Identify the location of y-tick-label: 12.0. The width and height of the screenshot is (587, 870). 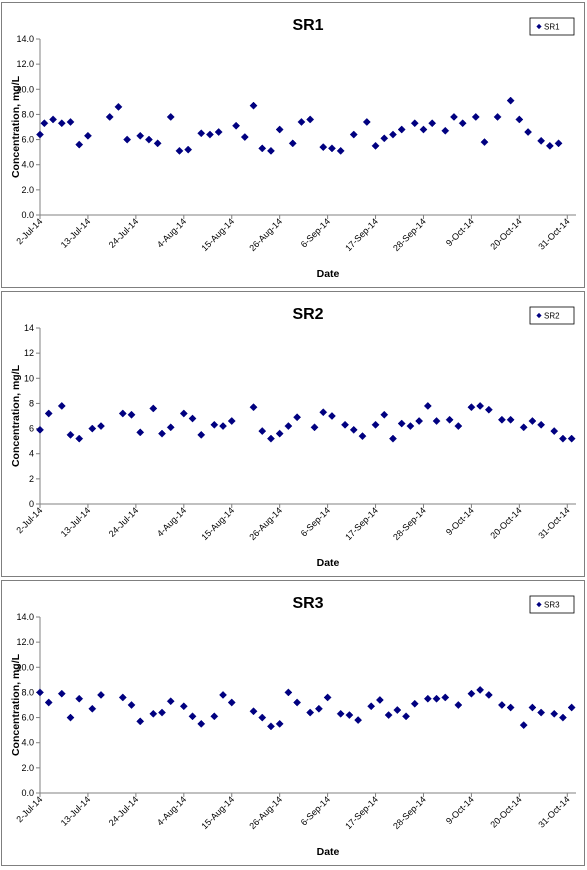
(25, 64).